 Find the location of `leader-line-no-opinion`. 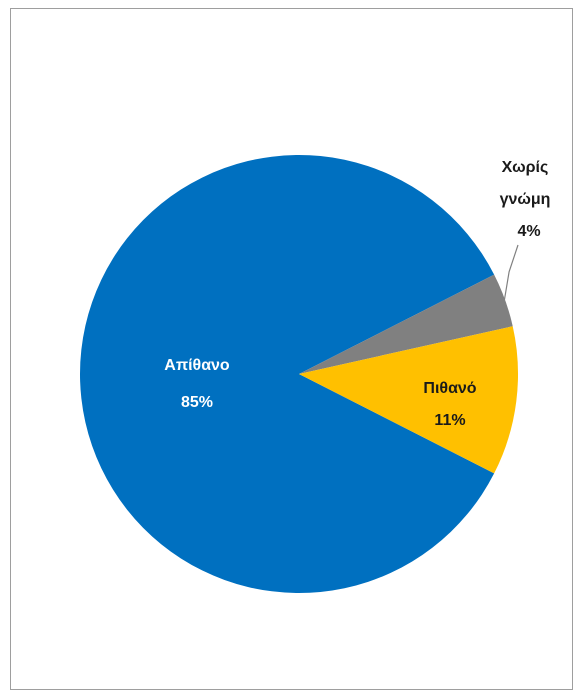

leader-line-no-opinion is located at coordinates (511, 273).